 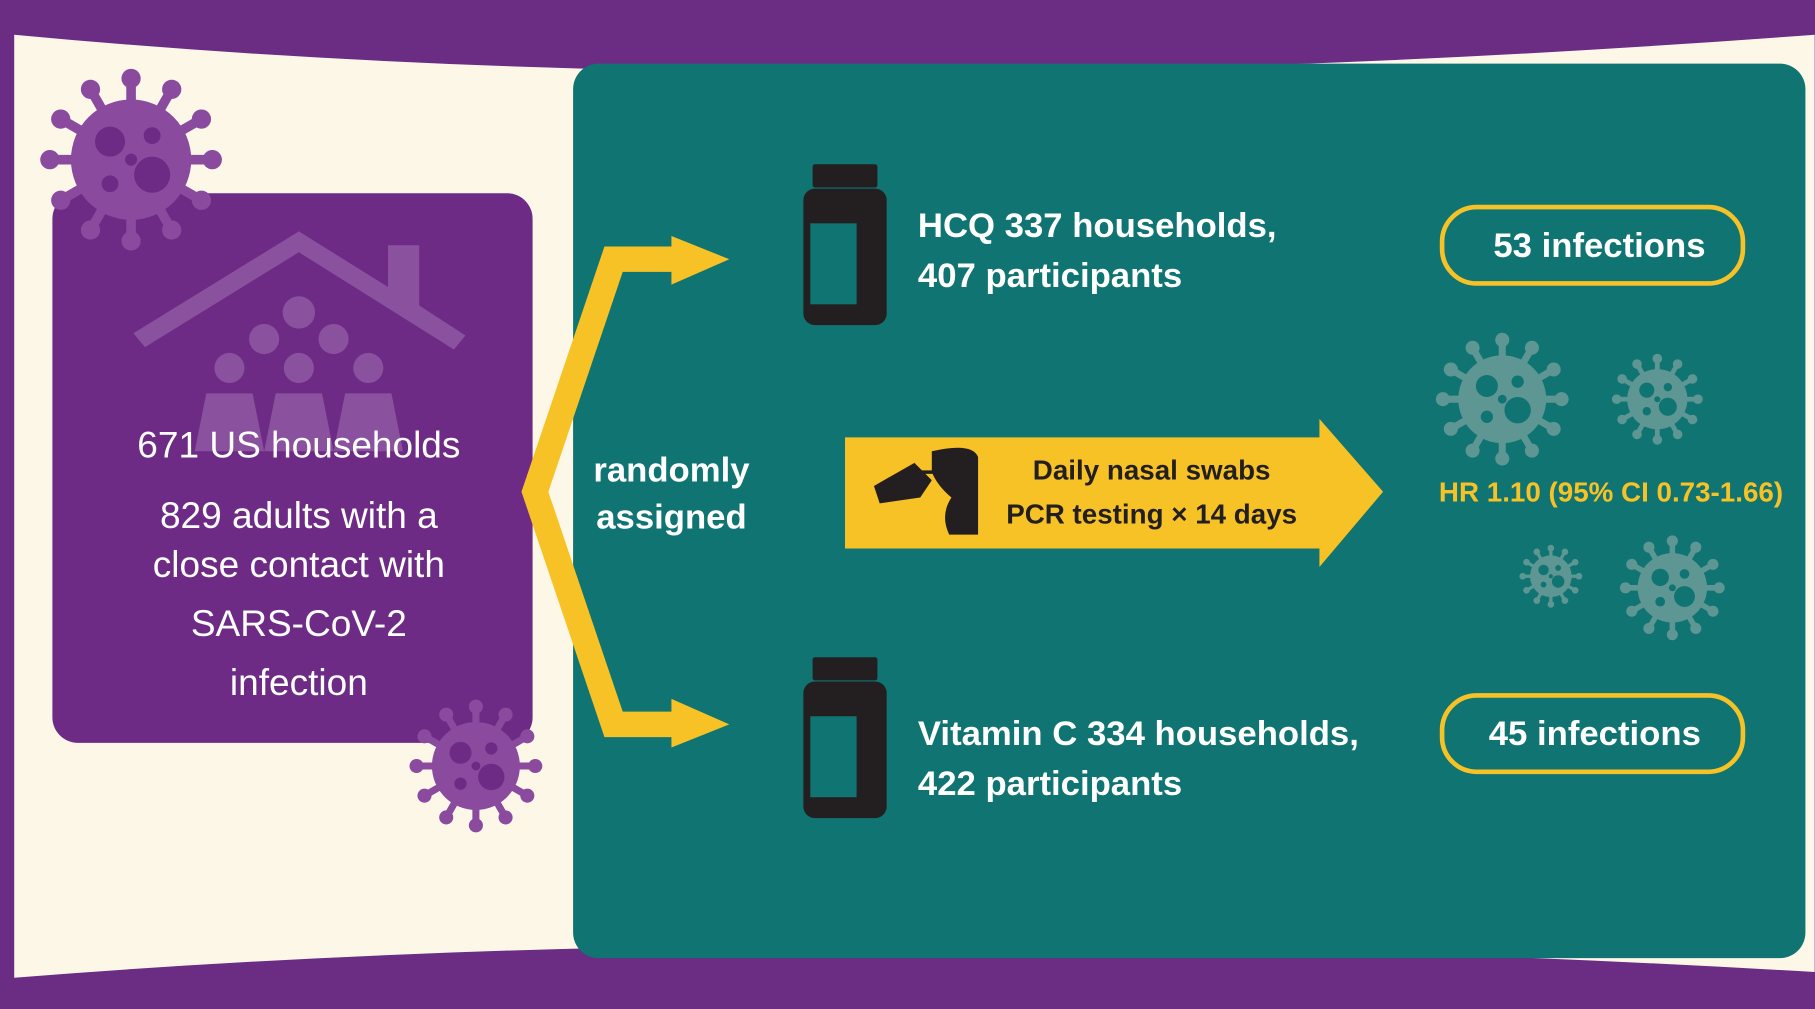 What do you see at coordinates (1152, 469) in the screenshot?
I see `procedure-text: Daily nasal swabs` at bounding box center [1152, 469].